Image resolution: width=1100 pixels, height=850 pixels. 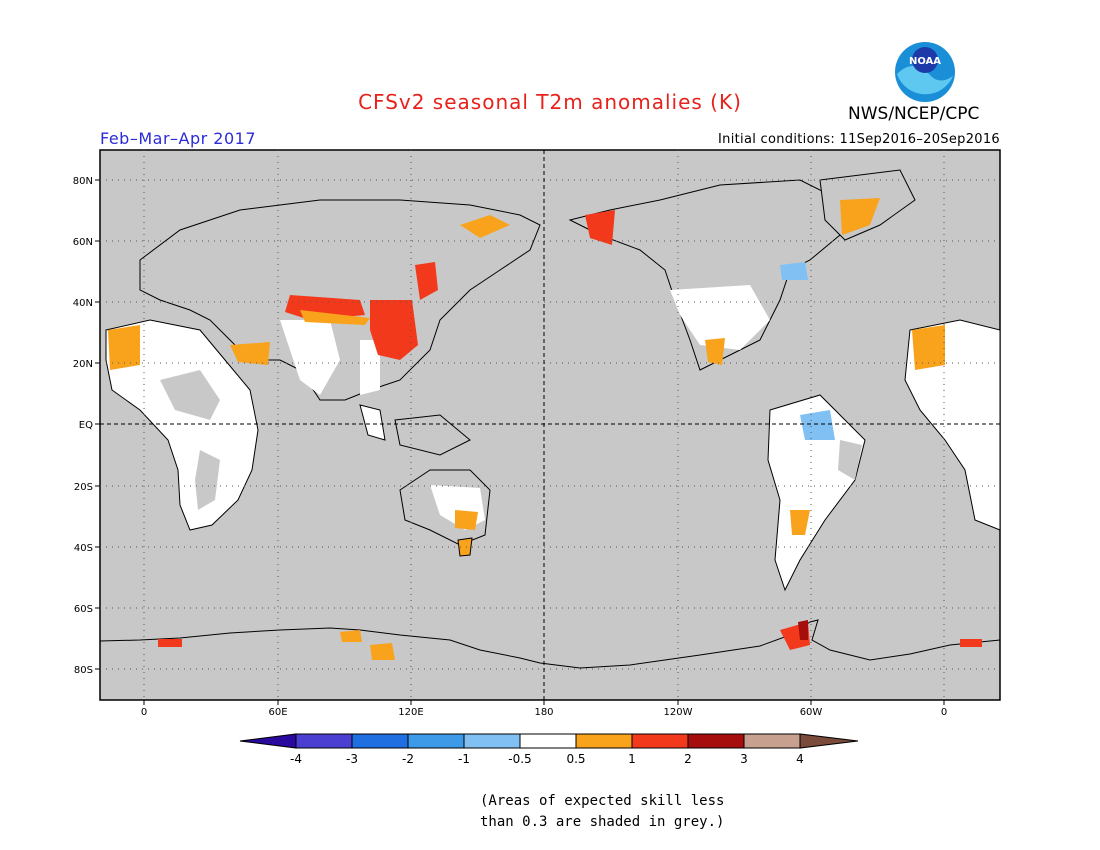 What do you see at coordinates (83, 670) in the screenshot?
I see `lat-label: 80S` at bounding box center [83, 670].